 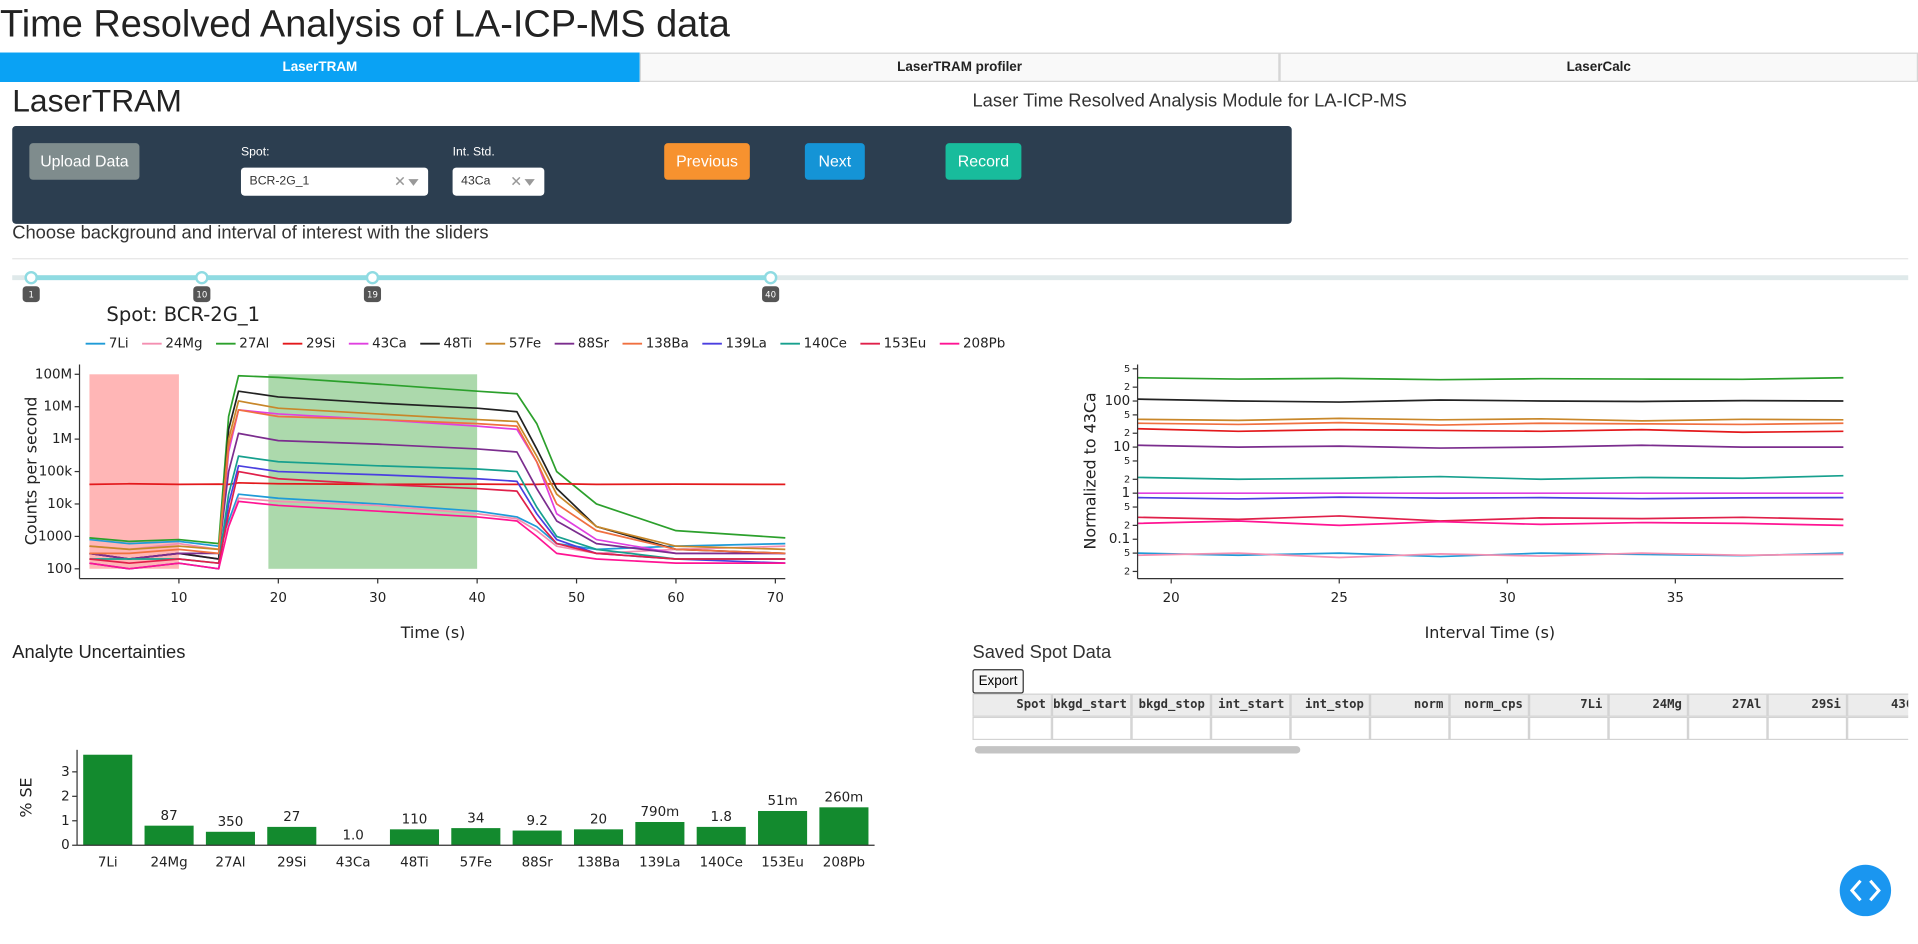 What do you see at coordinates (372, 295) in the screenshot?
I see `slider-handle-label: 19` at bounding box center [372, 295].